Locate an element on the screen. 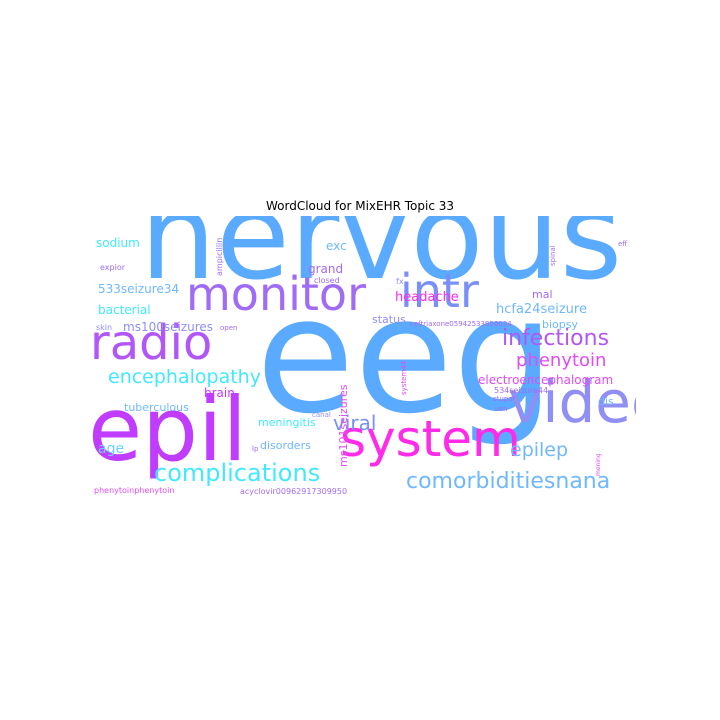 This screenshot has width=720, height=720. word-intr: intr is located at coordinates (439, 291).